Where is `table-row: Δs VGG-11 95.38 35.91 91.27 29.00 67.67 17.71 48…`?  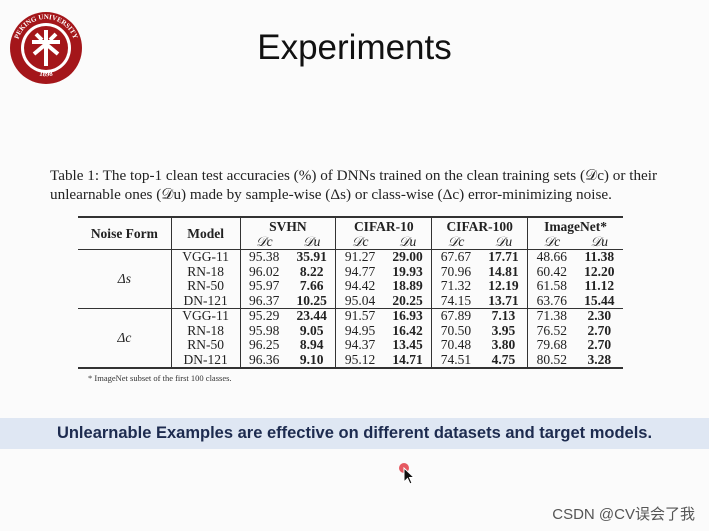 table-row: Δs VGG-11 95.38 35.91 91.27 29.00 67.67 17.71 48… is located at coordinates (350, 279).